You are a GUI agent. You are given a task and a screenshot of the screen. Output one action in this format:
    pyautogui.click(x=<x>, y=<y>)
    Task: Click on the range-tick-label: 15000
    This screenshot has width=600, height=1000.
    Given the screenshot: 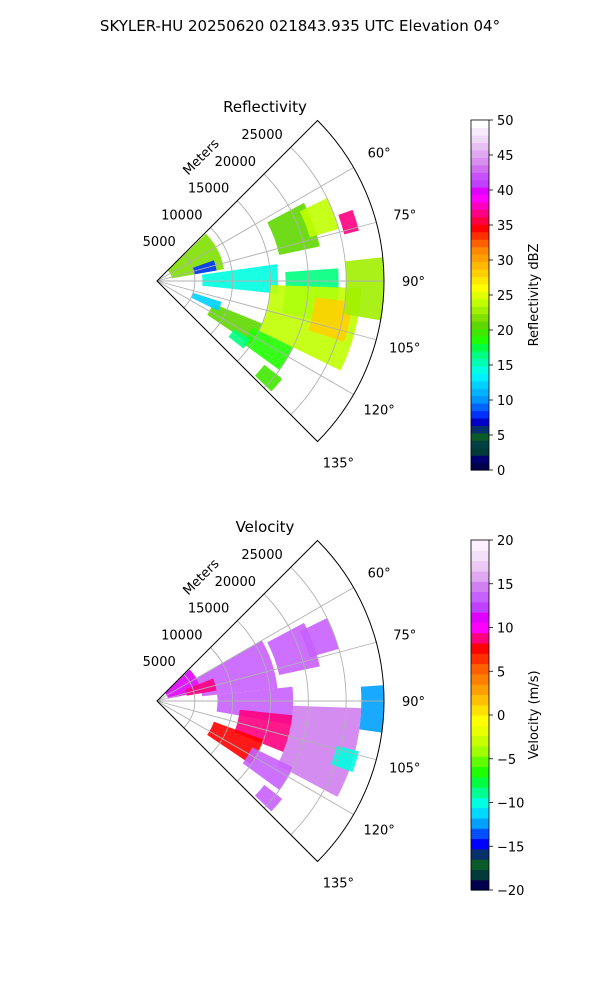 What is the action you would take?
    pyautogui.click(x=208, y=189)
    